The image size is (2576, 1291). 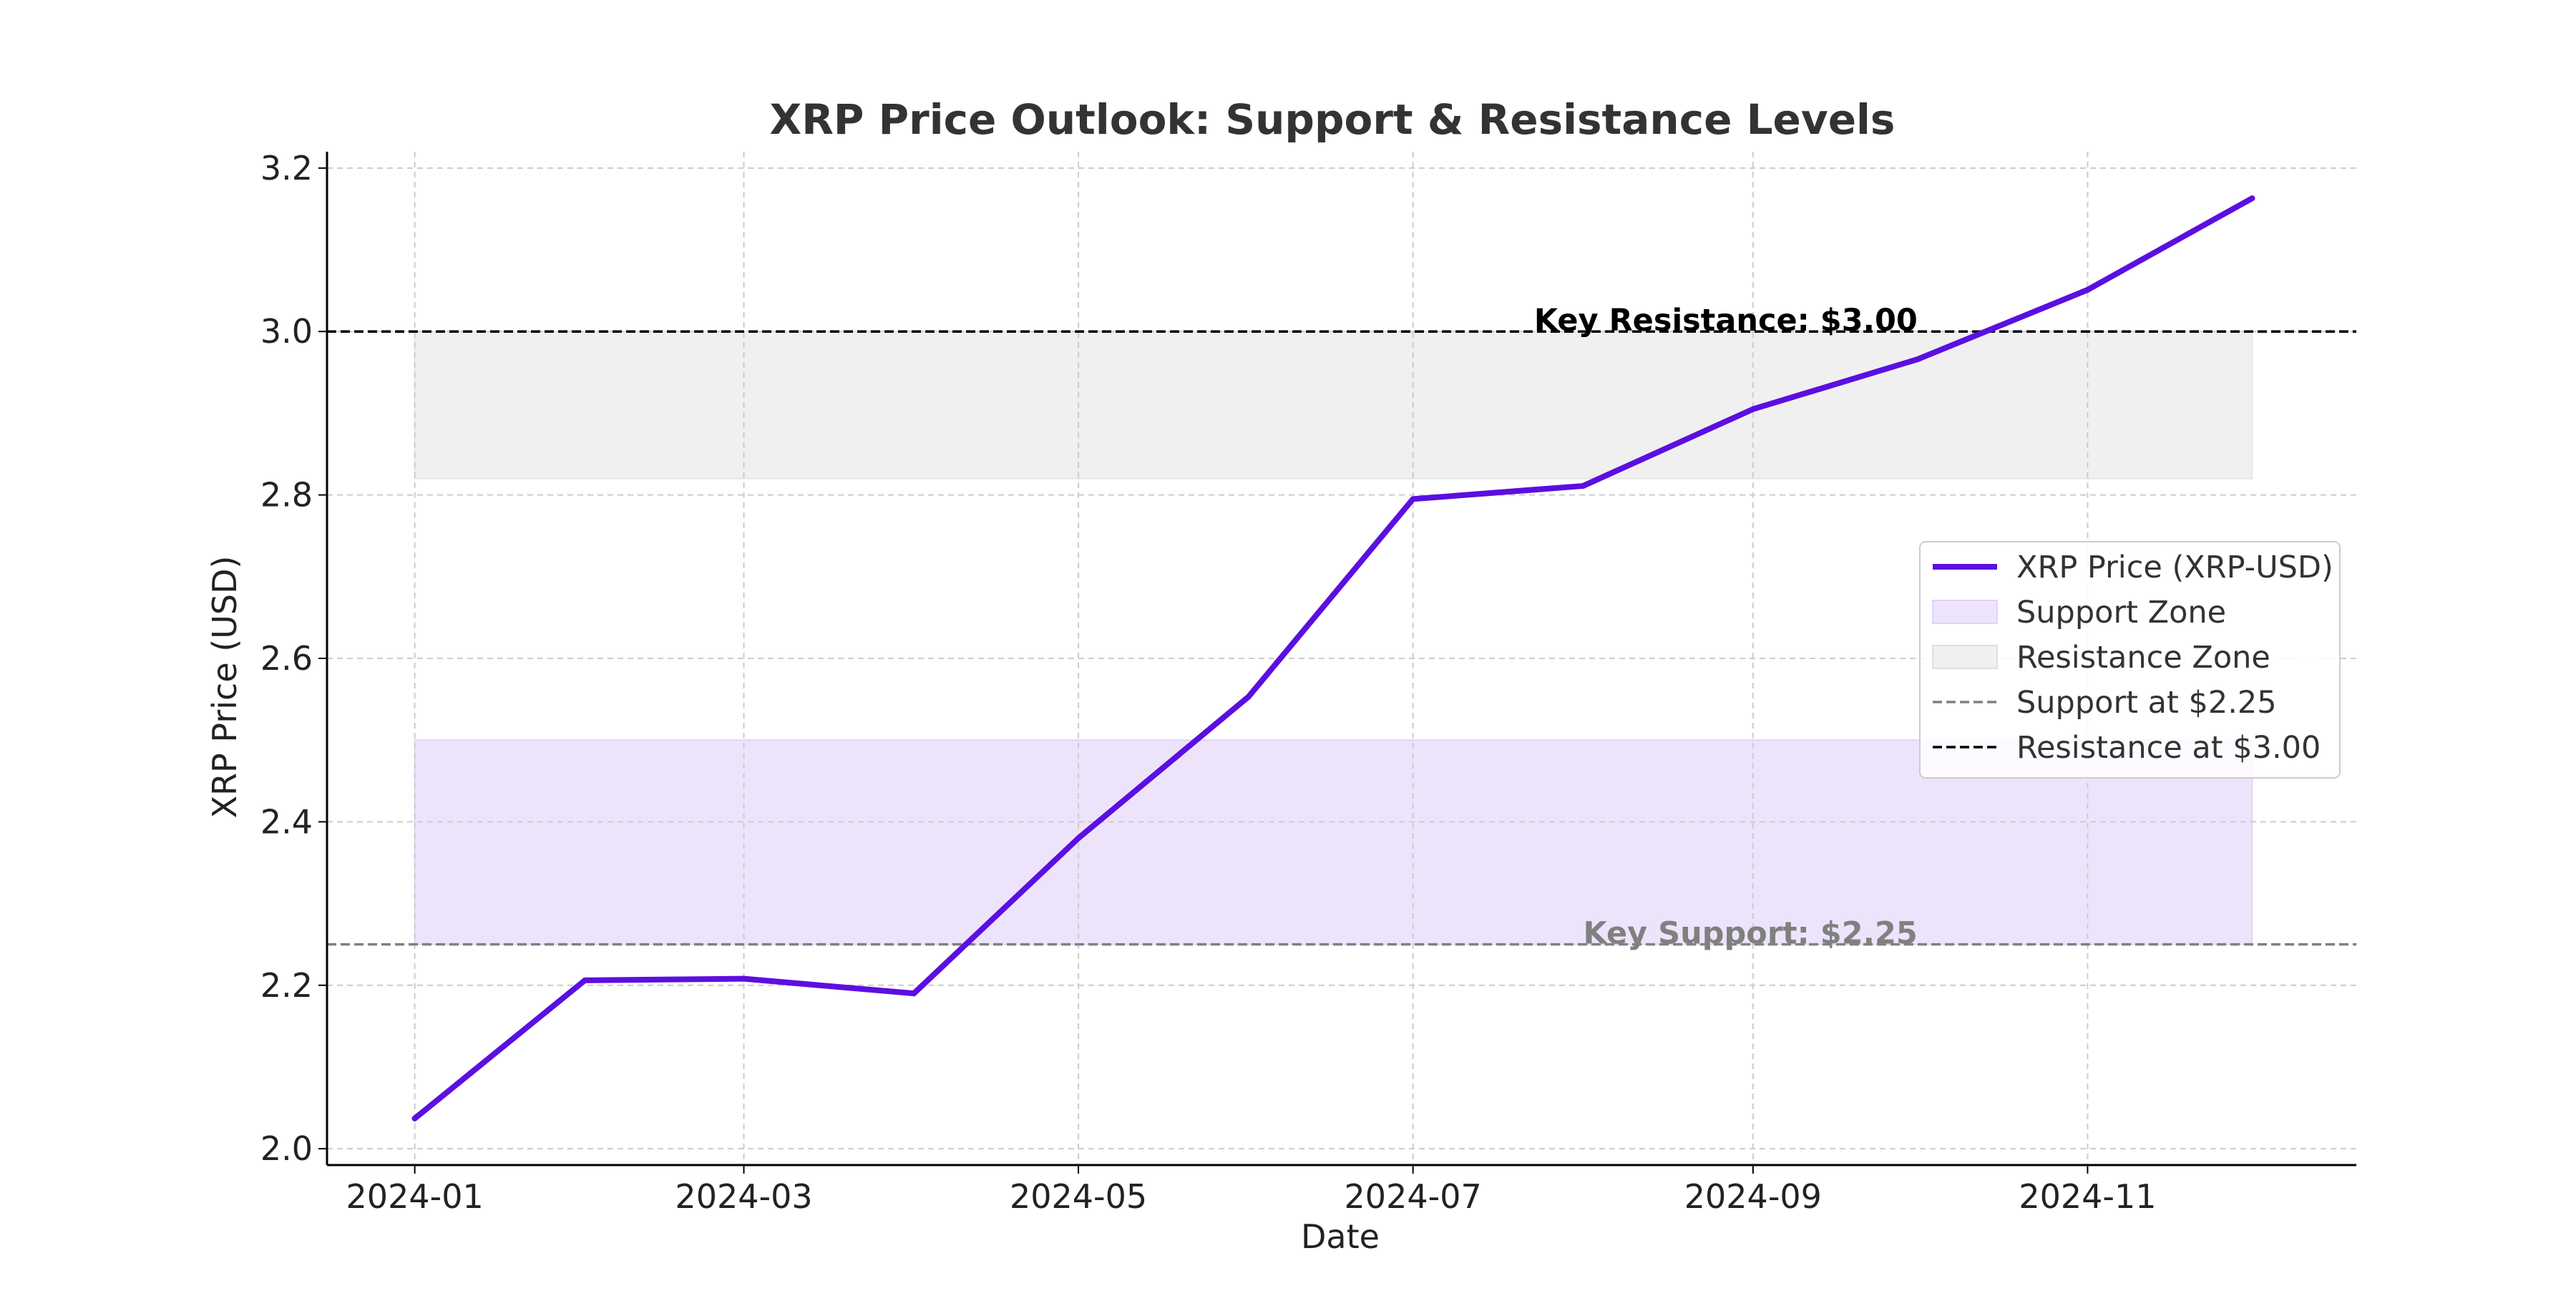 I want to click on legend-handle-resistance-zone, so click(x=1965, y=657).